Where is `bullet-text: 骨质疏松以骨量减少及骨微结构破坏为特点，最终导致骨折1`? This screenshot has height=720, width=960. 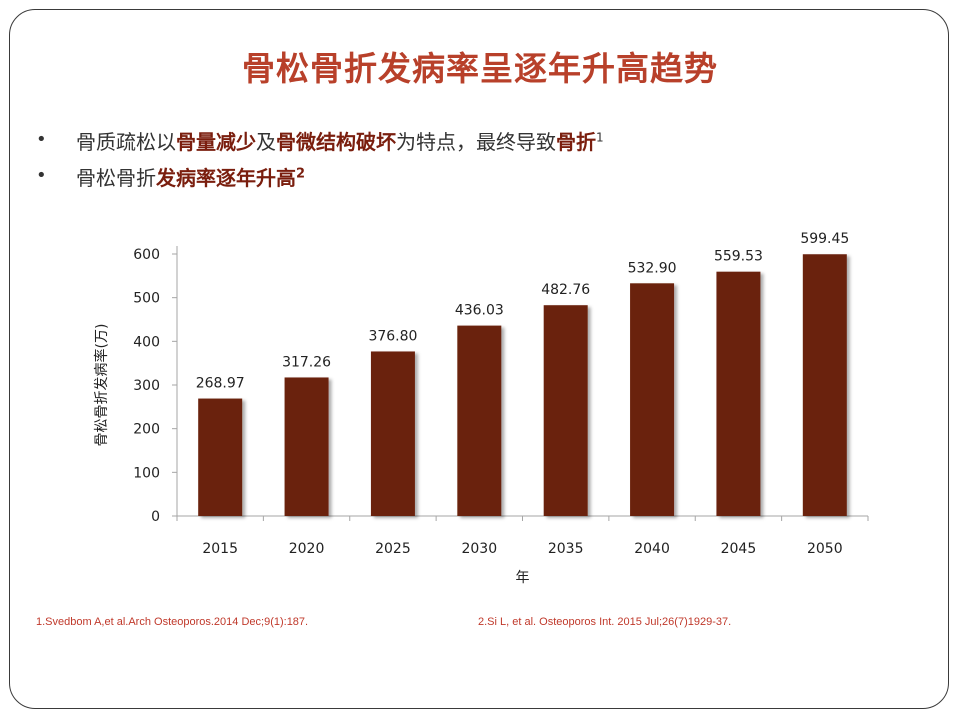
bullet-text: 骨质疏松以骨量减少及骨微结构破坏为特点，最终导致骨折1 is located at coordinates (340, 140).